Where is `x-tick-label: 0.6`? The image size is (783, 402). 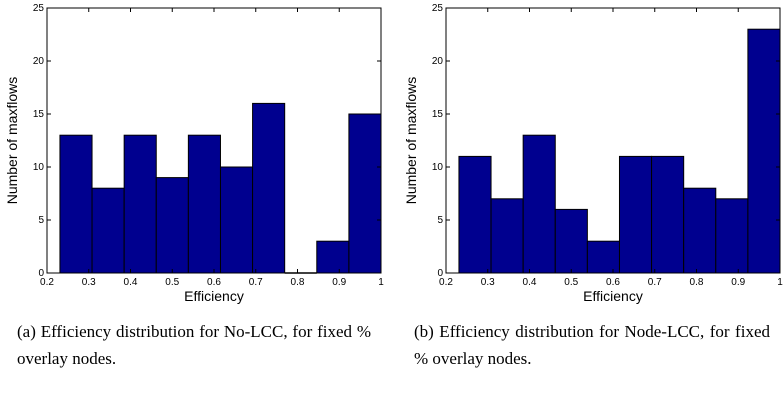
x-tick-label: 0.6 is located at coordinates (214, 282).